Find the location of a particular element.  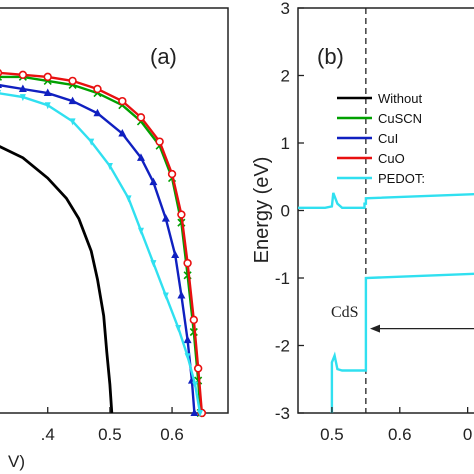

series-line is located at coordinates (57, 279).